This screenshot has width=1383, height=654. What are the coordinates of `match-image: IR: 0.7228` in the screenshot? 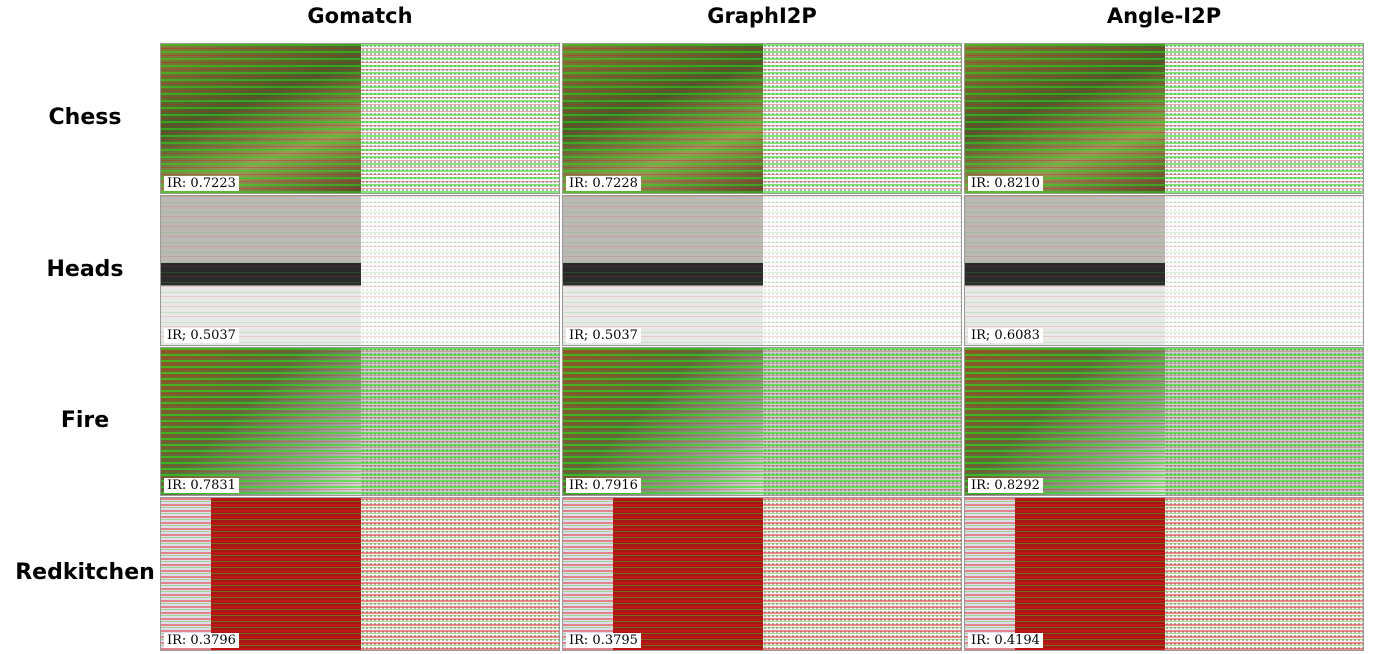 It's located at (762, 118).